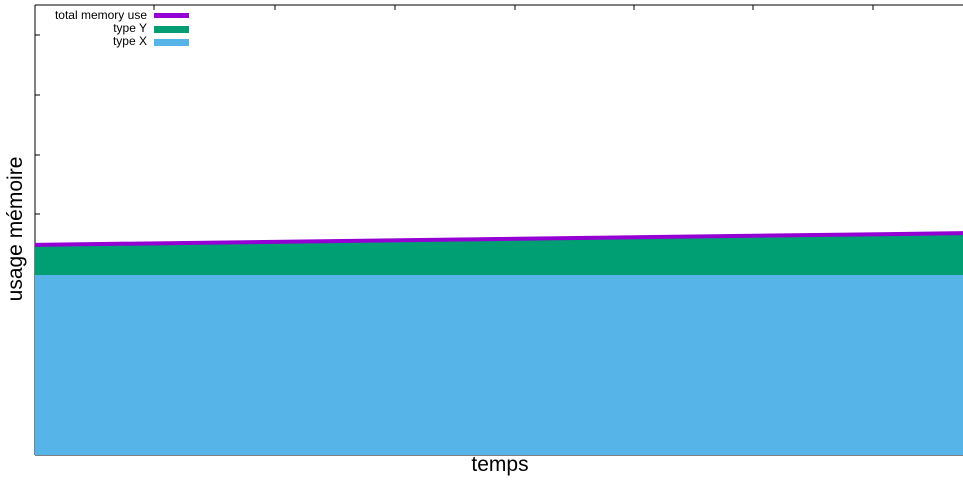 This screenshot has width=963, height=481. Describe the element at coordinates (171, 29) in the screenshot. I see `legend-swatch-type-y` at that location.